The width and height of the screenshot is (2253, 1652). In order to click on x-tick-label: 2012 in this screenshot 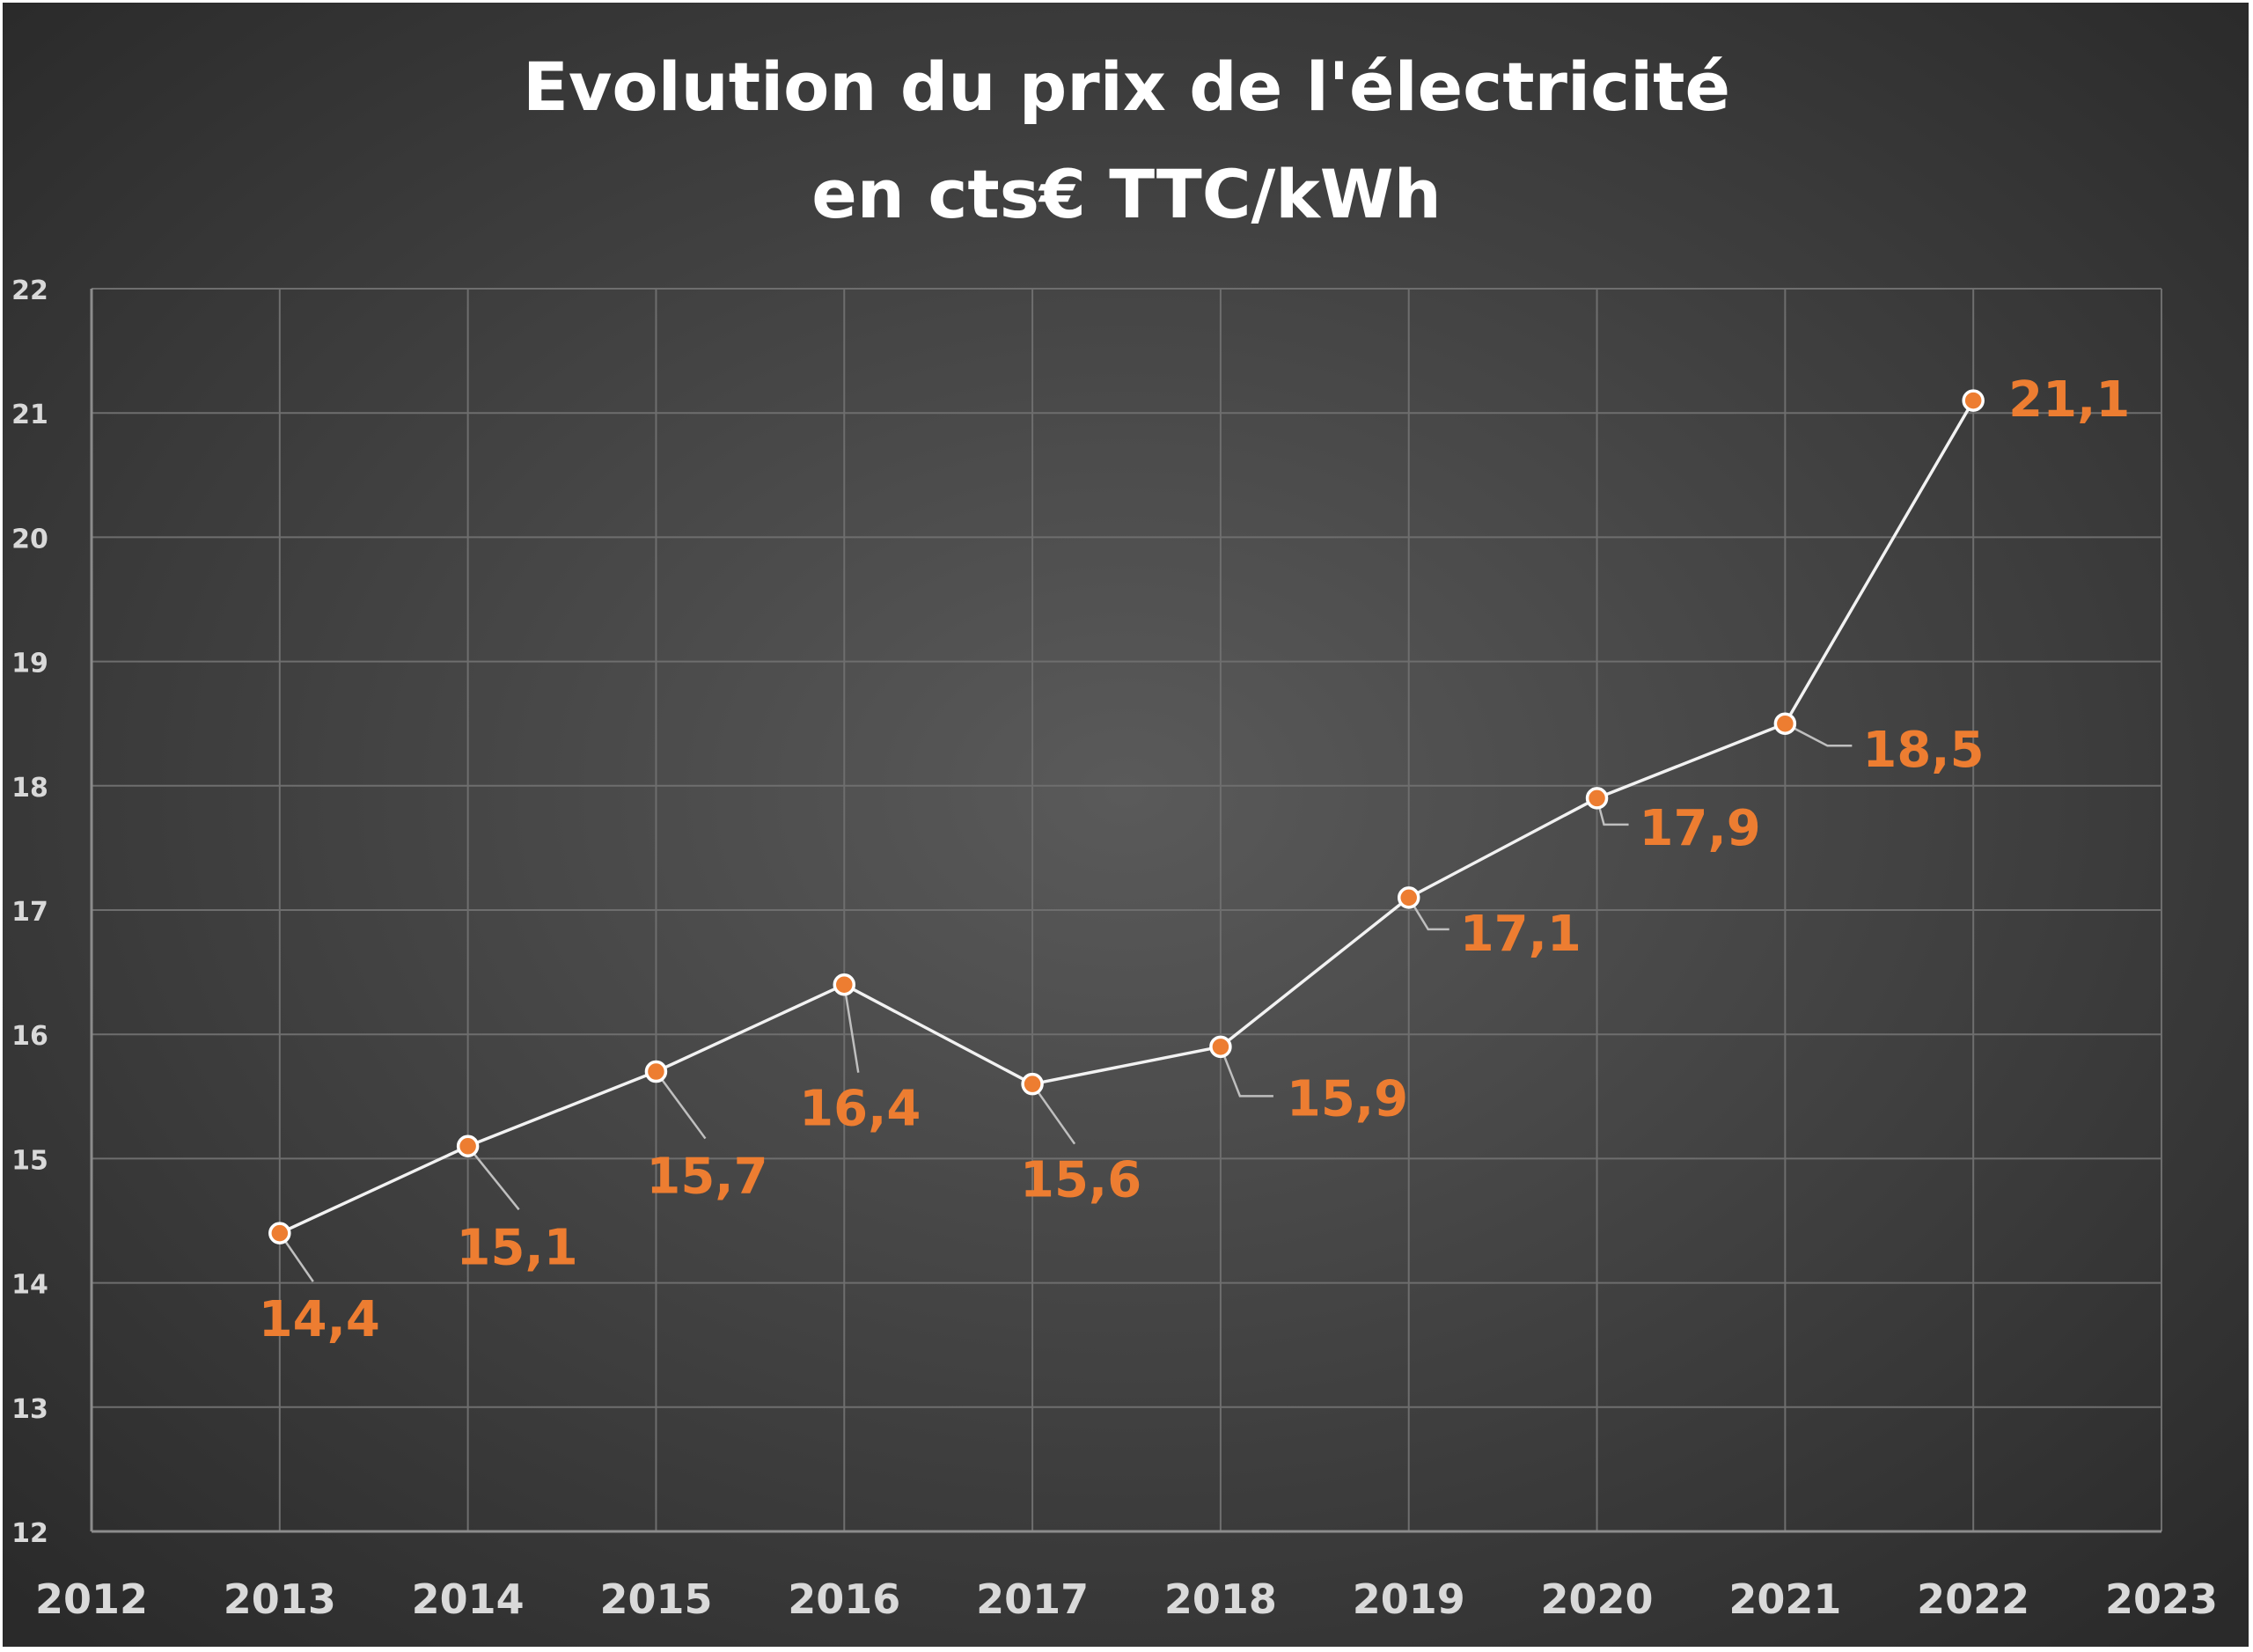, I will do `click(91, 1599)`.